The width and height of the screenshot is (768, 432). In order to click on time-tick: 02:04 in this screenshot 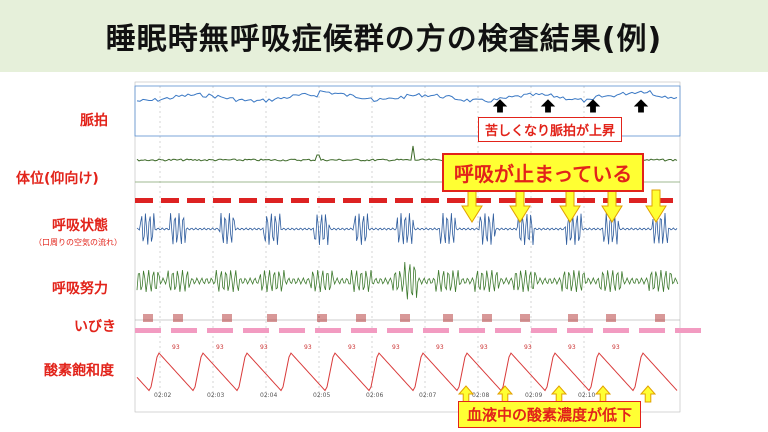, I will do `click(268, 395)`.